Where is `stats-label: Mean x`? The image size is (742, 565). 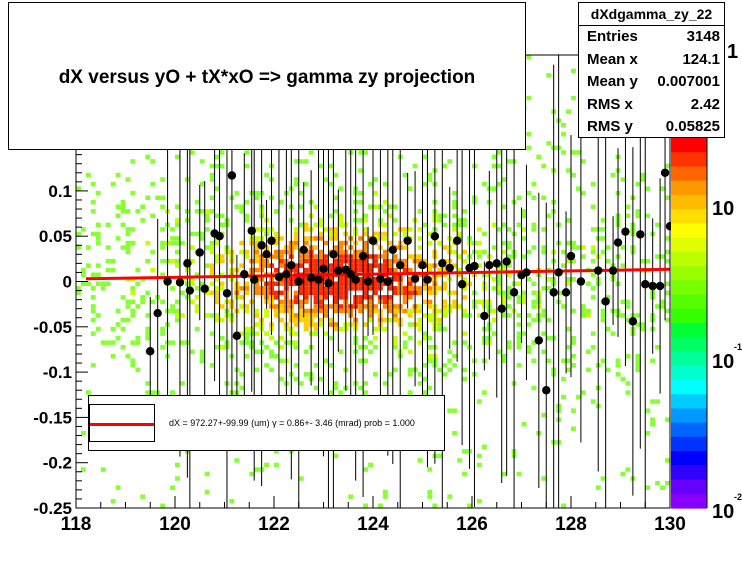 stats-label: Mean x is located at coordinates (612, 59).